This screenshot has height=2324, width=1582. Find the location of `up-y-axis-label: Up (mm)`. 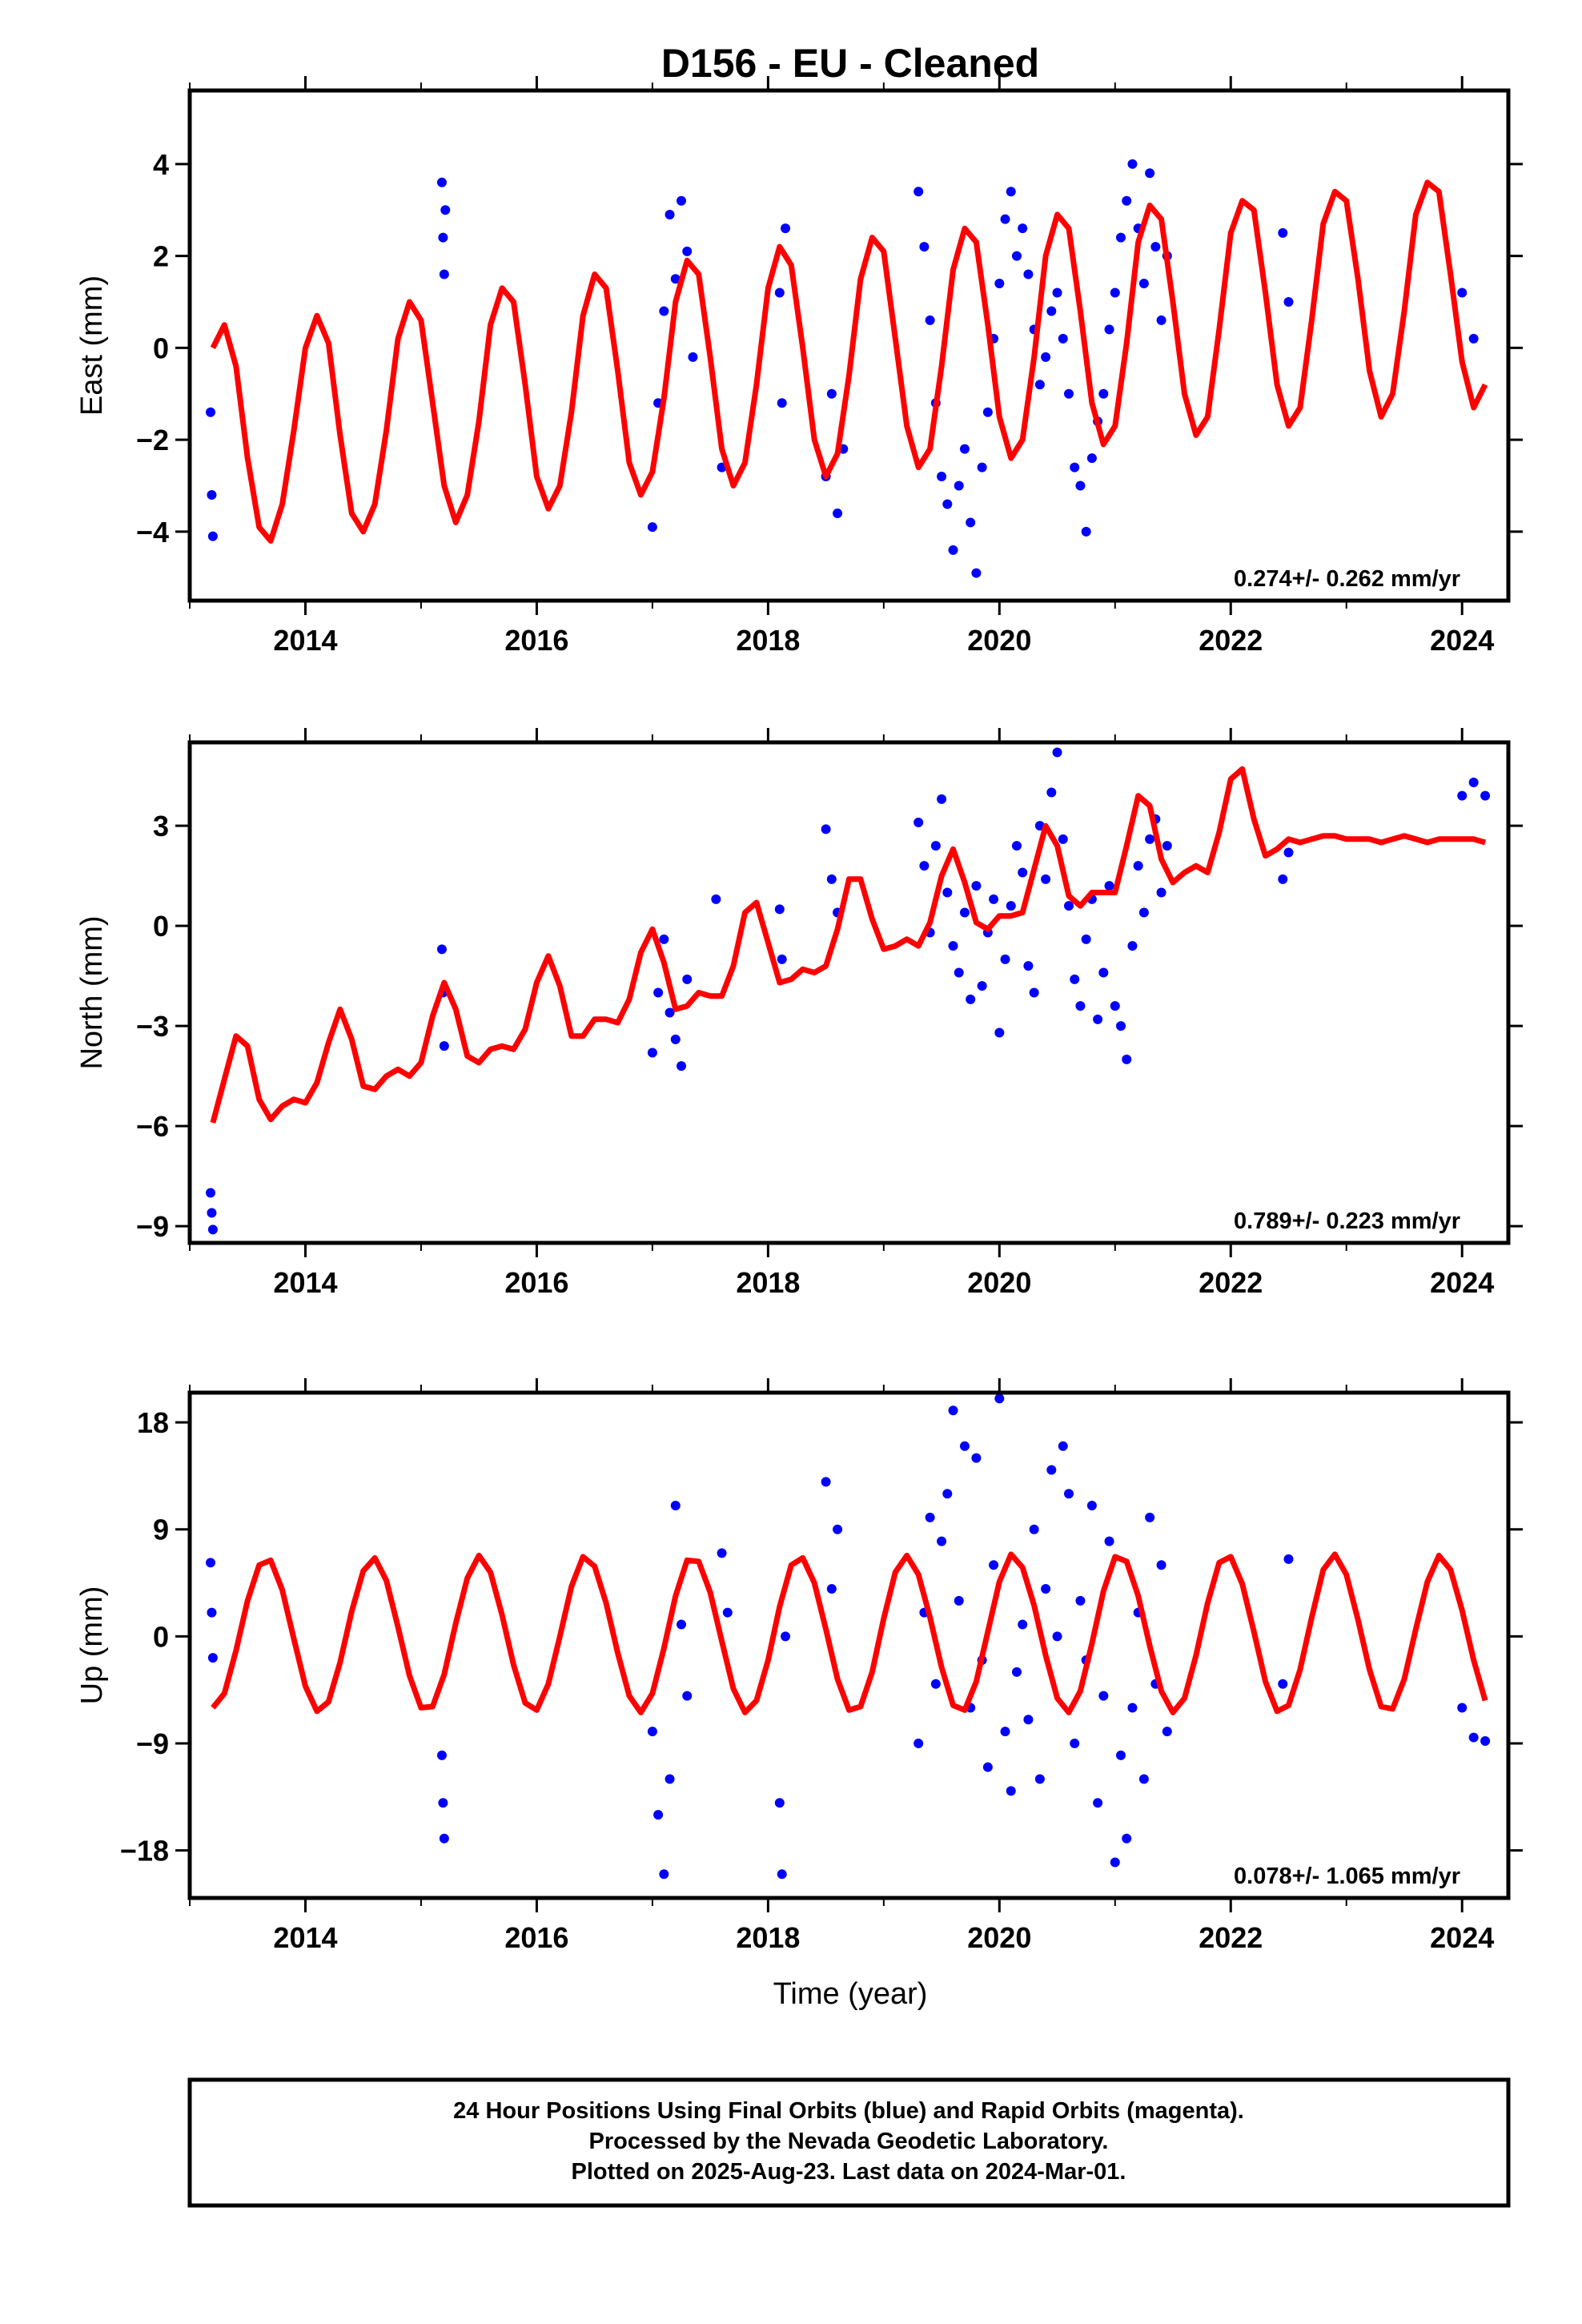

up-y-axis-label: Up (mm) is located at coordinates (92, 1645).